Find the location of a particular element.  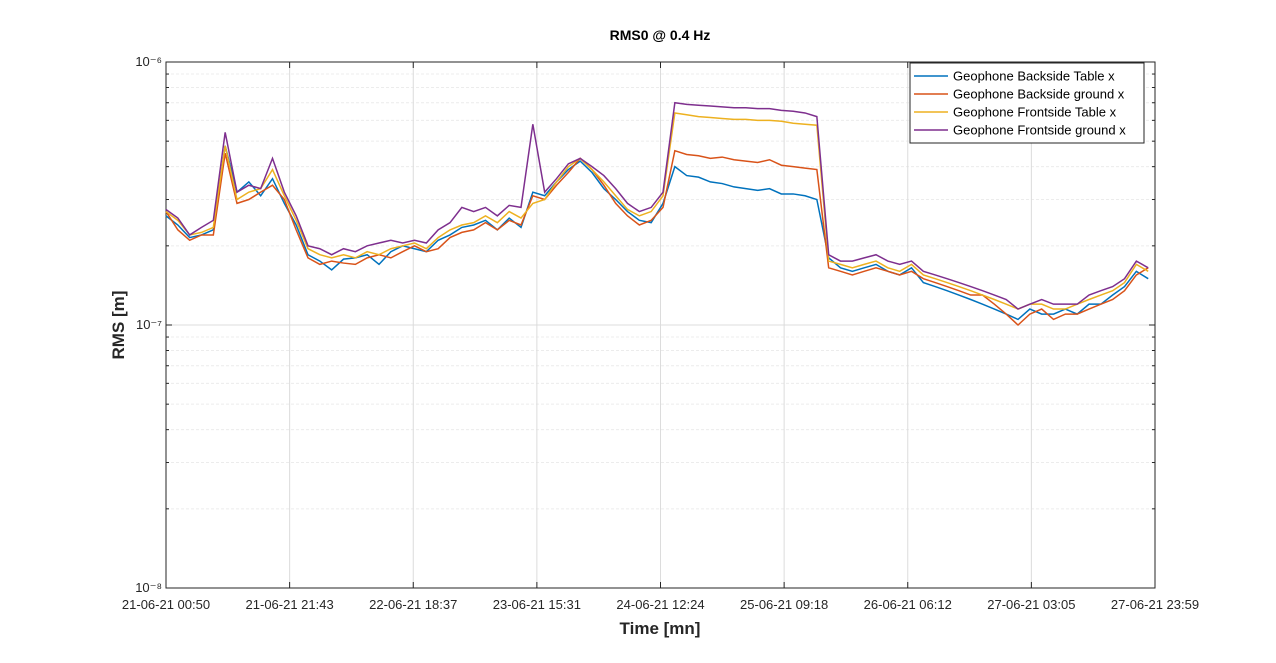

x-tick-label: 27-06-21 03:05 is located at coordinates (1031, 604).